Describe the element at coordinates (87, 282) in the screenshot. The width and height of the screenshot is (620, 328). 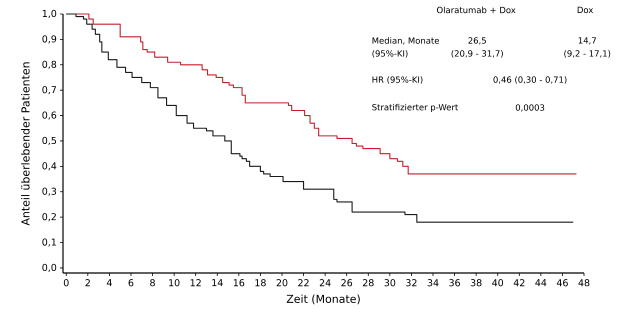
I see `x-tick-label: 2` at that location.